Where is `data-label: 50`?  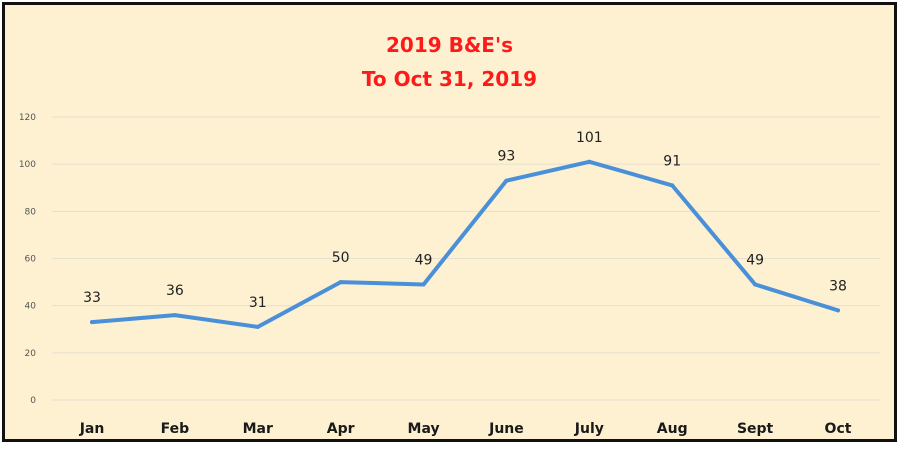 data-label: 50 is located at coordinates (341, 258).